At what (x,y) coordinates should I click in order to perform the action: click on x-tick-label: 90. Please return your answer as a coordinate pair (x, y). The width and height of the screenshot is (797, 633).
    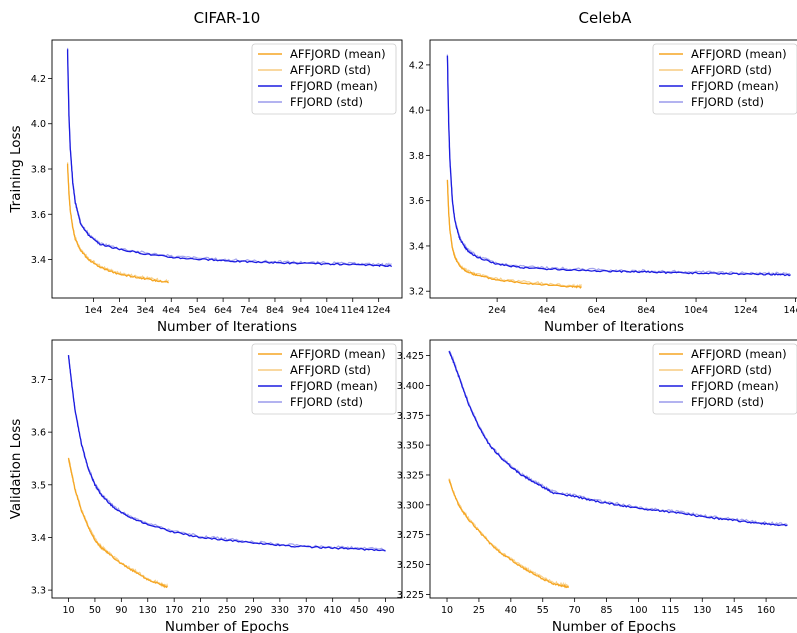
    Looking at the image, I should click on (121, 610).